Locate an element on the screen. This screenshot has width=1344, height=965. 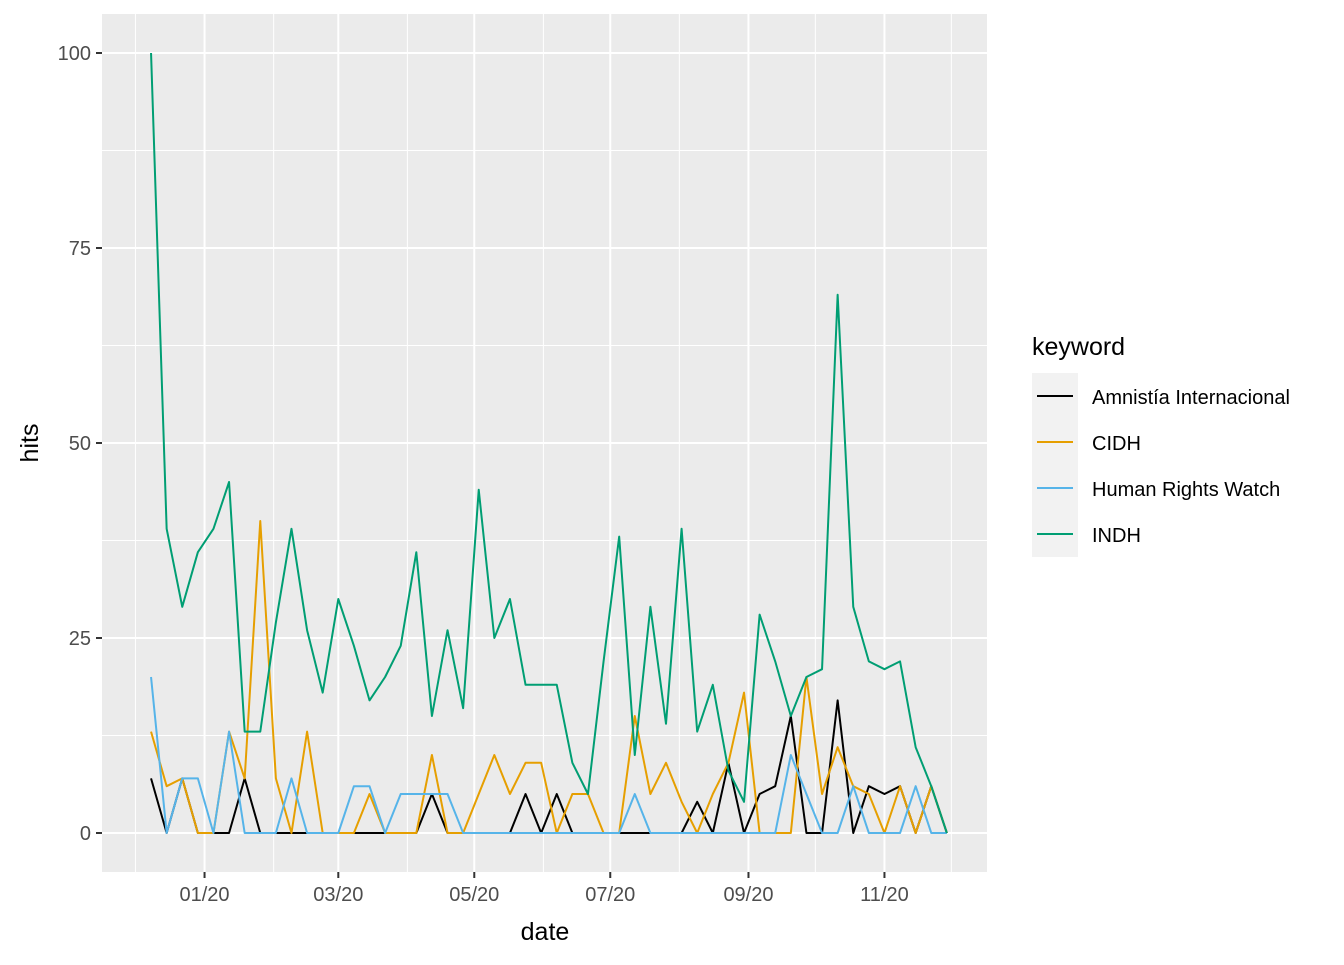
x-axis-title: date is located at coordinates (545, 932).